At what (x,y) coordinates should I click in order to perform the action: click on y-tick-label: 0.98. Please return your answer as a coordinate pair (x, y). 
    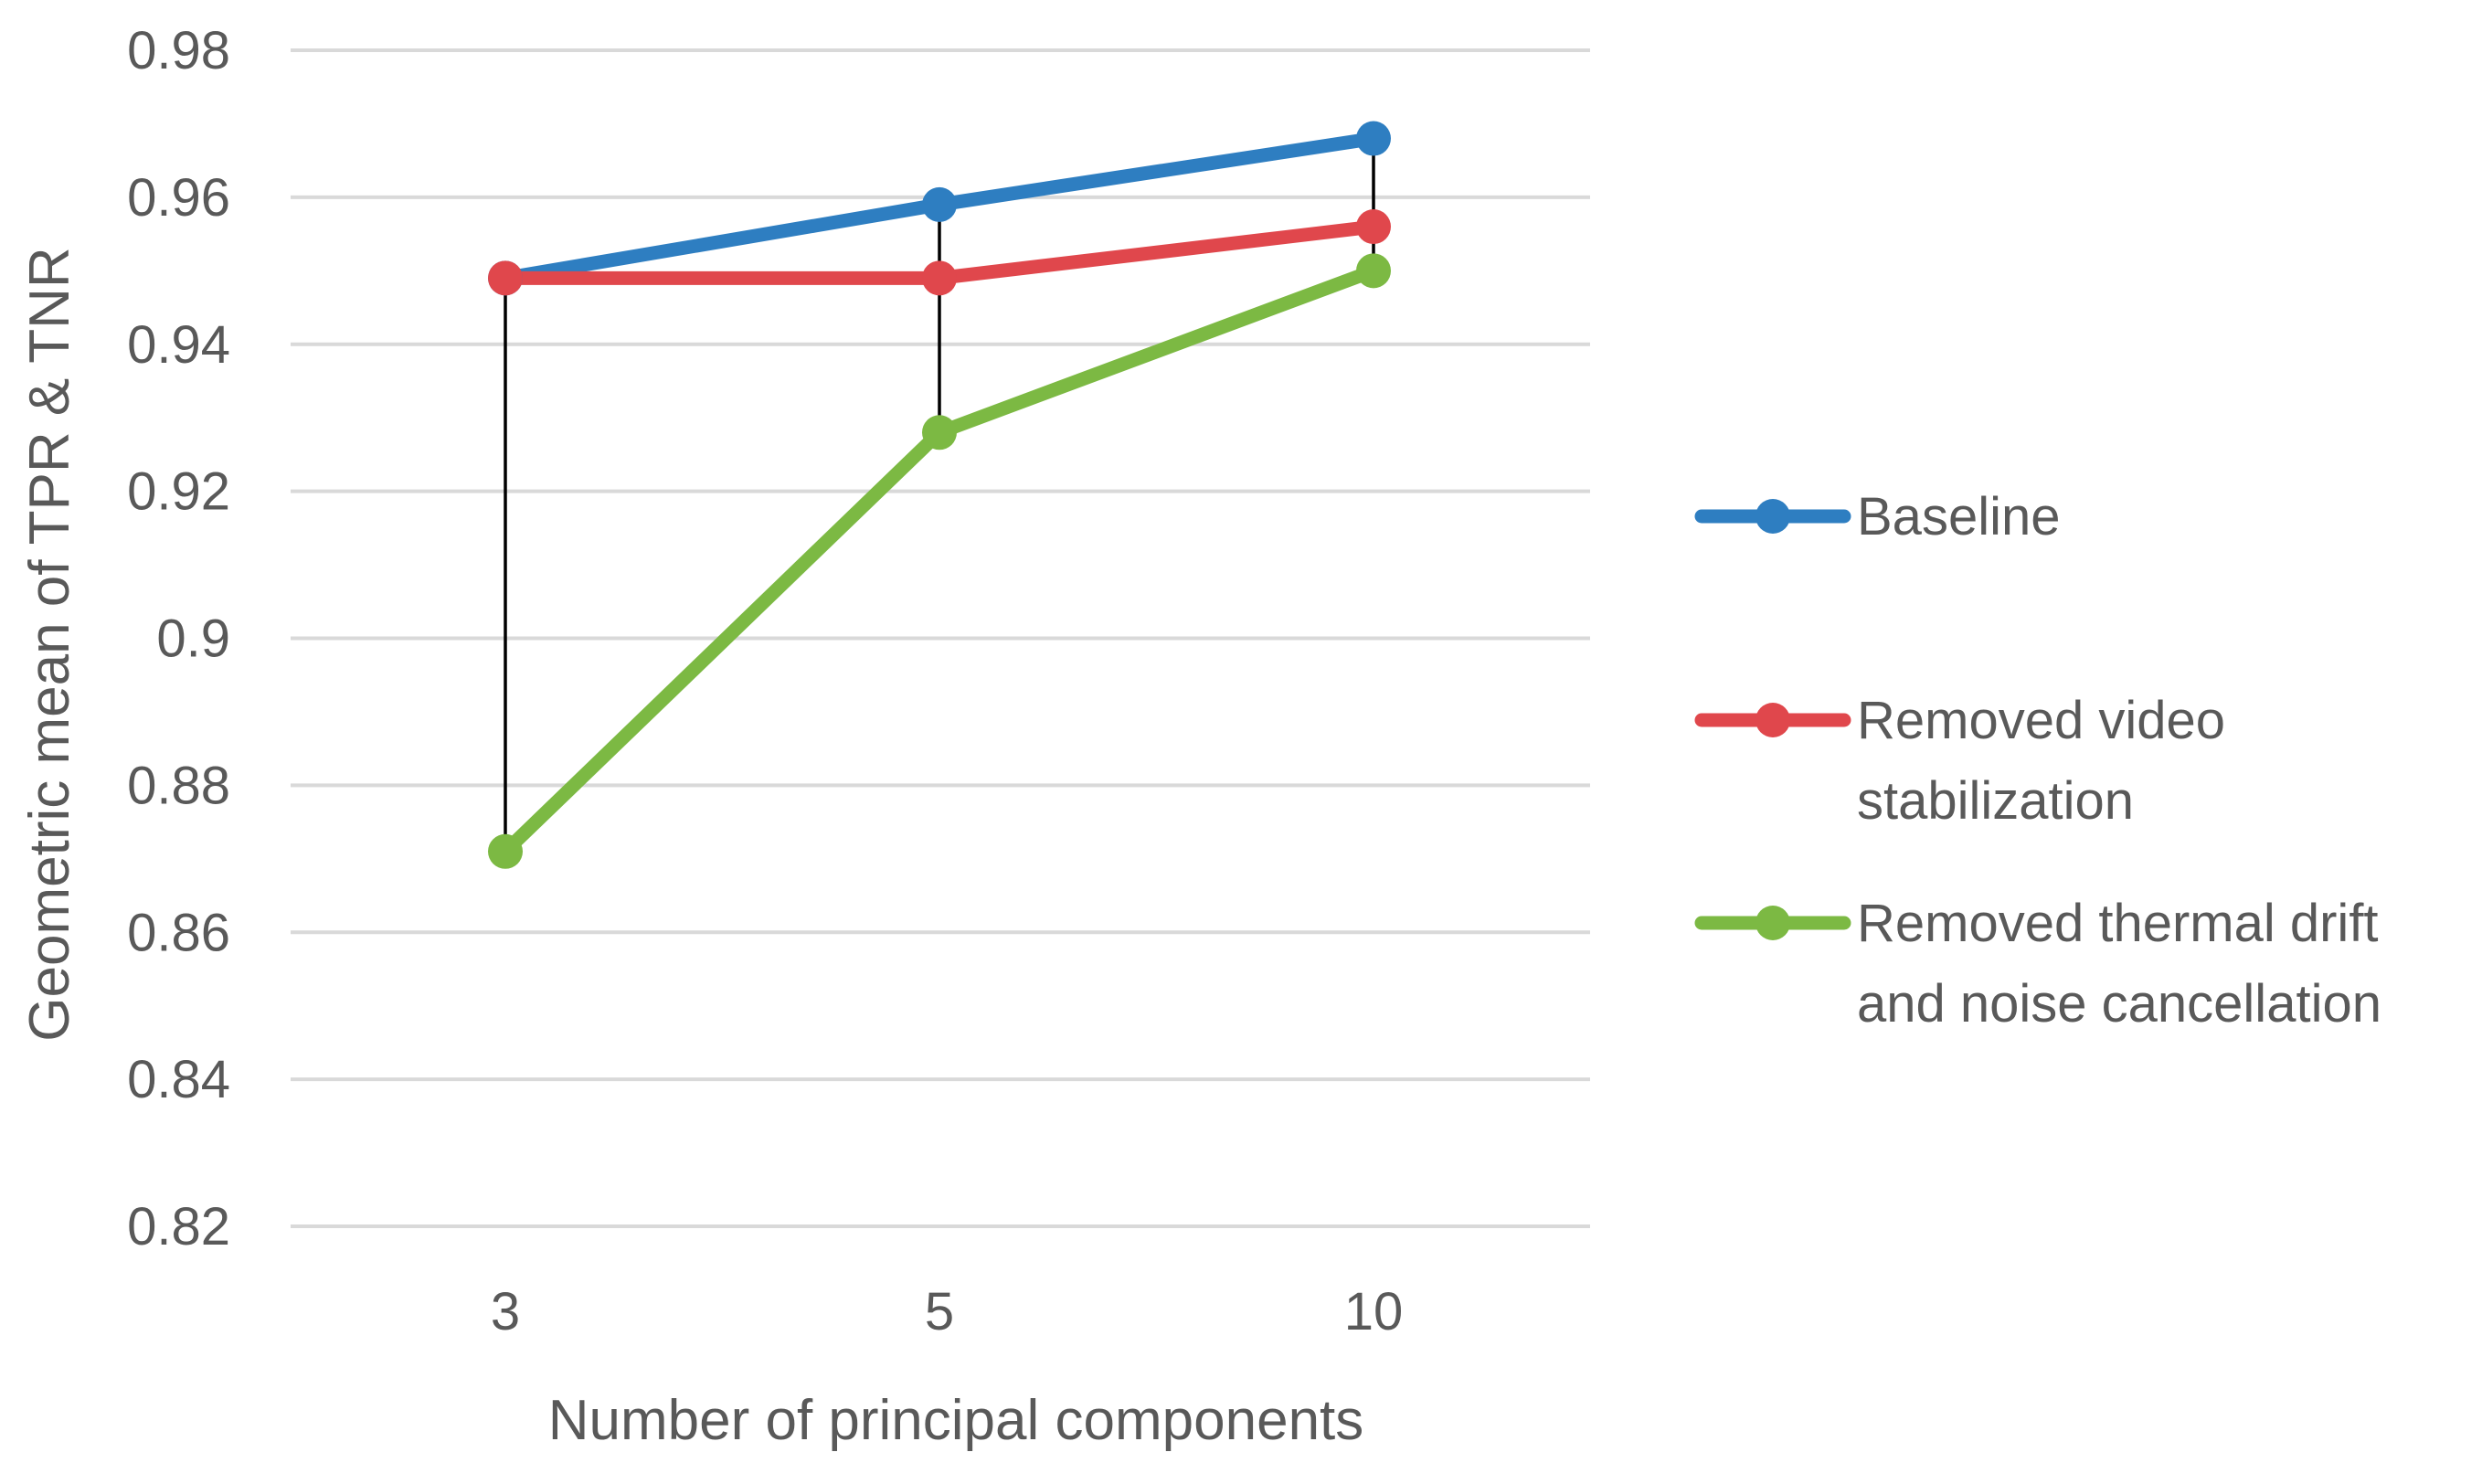
    Looking at the image, I should click on (178, 50).